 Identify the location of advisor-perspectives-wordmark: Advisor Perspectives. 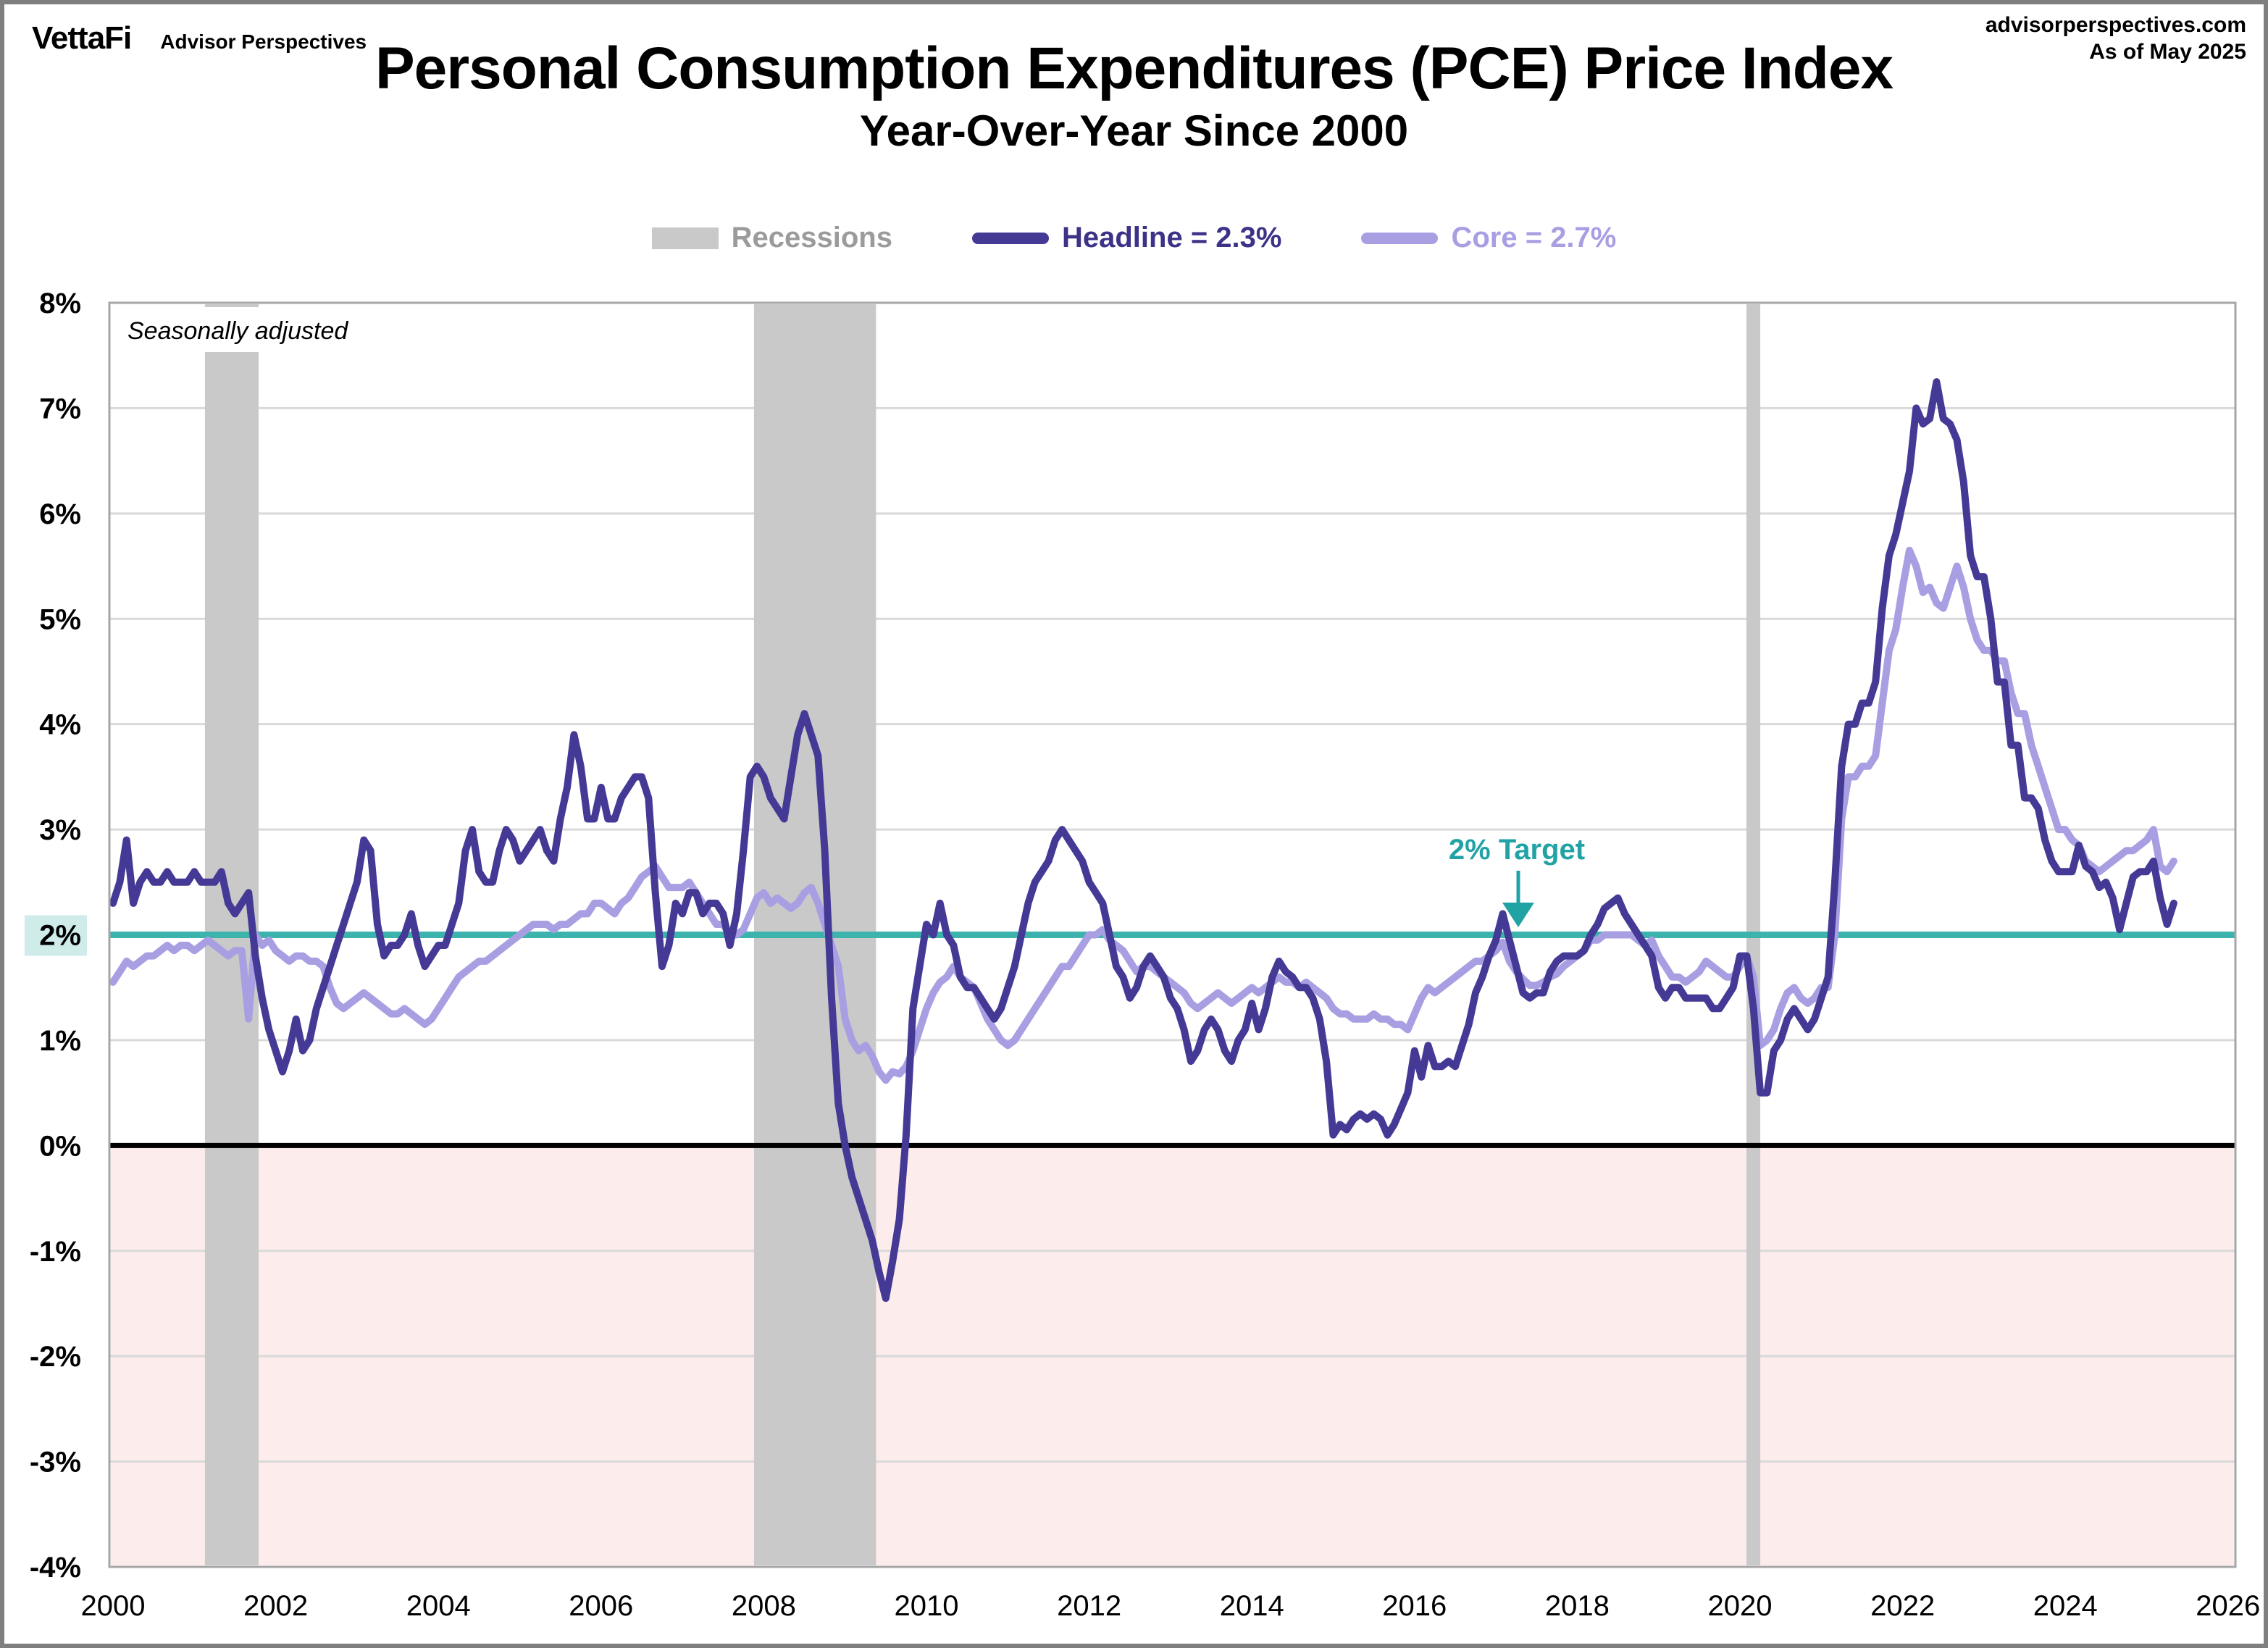
(264, 41).